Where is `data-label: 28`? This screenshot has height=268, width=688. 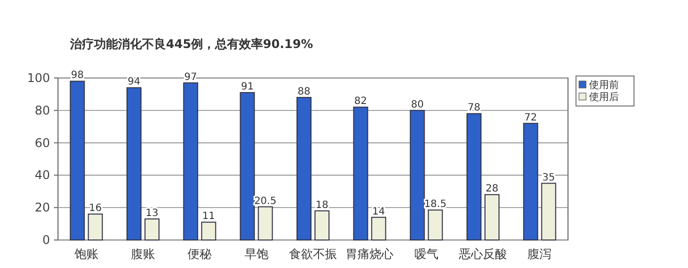
data-label: 28 is located at coordinates (492, 189).